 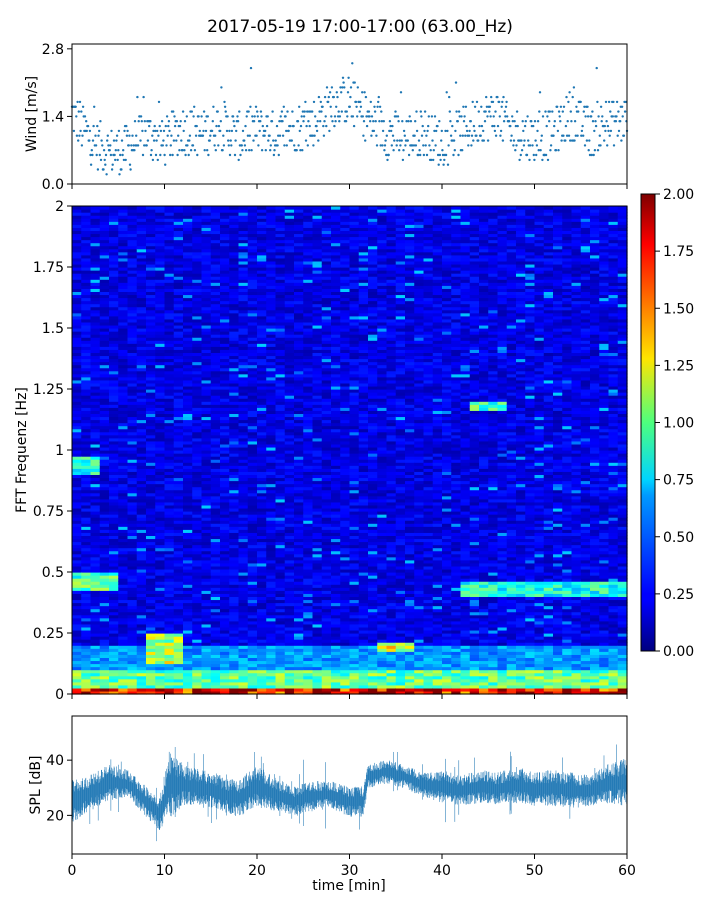 I want to click on figure-title: 2017-05-19 17:00-17:00 (63.00_Hz), so click(x=360, y=27).